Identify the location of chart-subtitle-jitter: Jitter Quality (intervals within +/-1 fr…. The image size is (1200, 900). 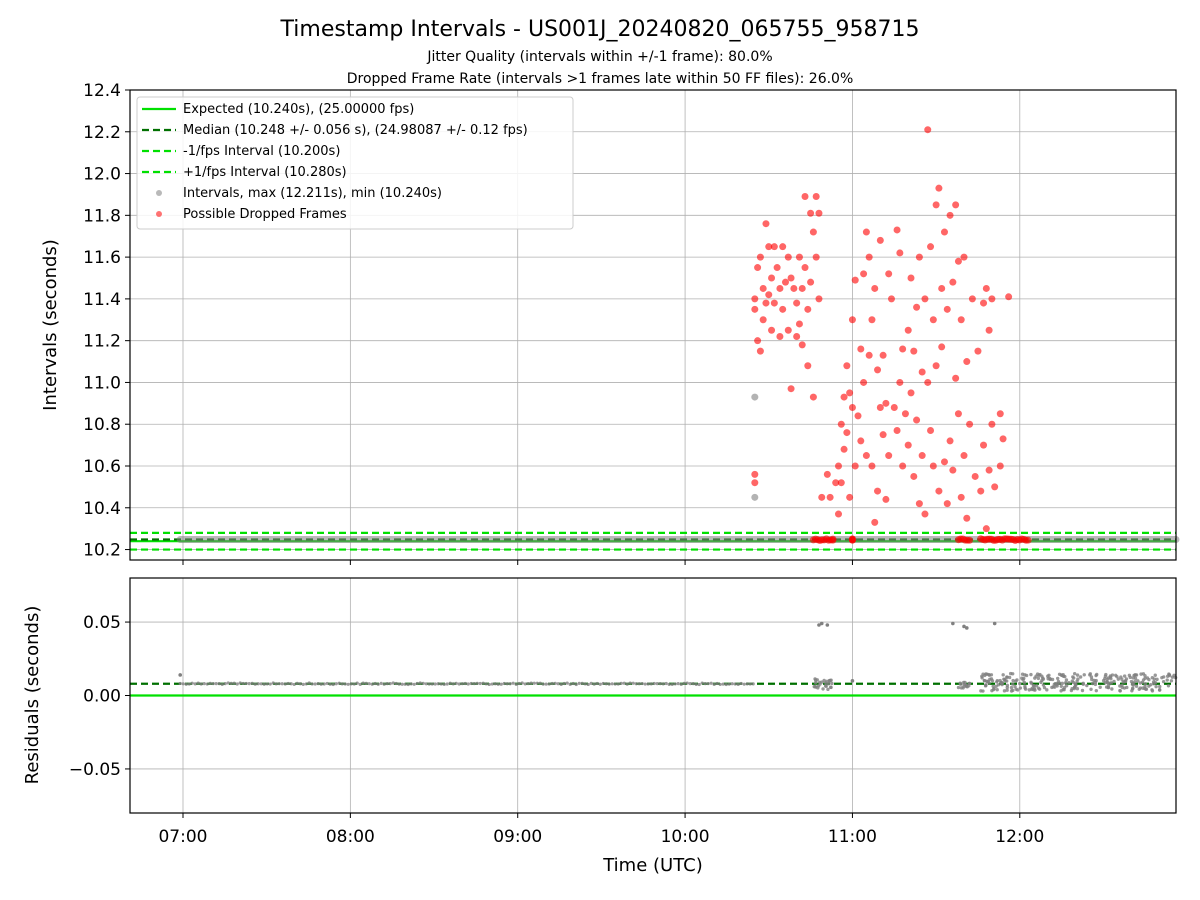
(599, 57).